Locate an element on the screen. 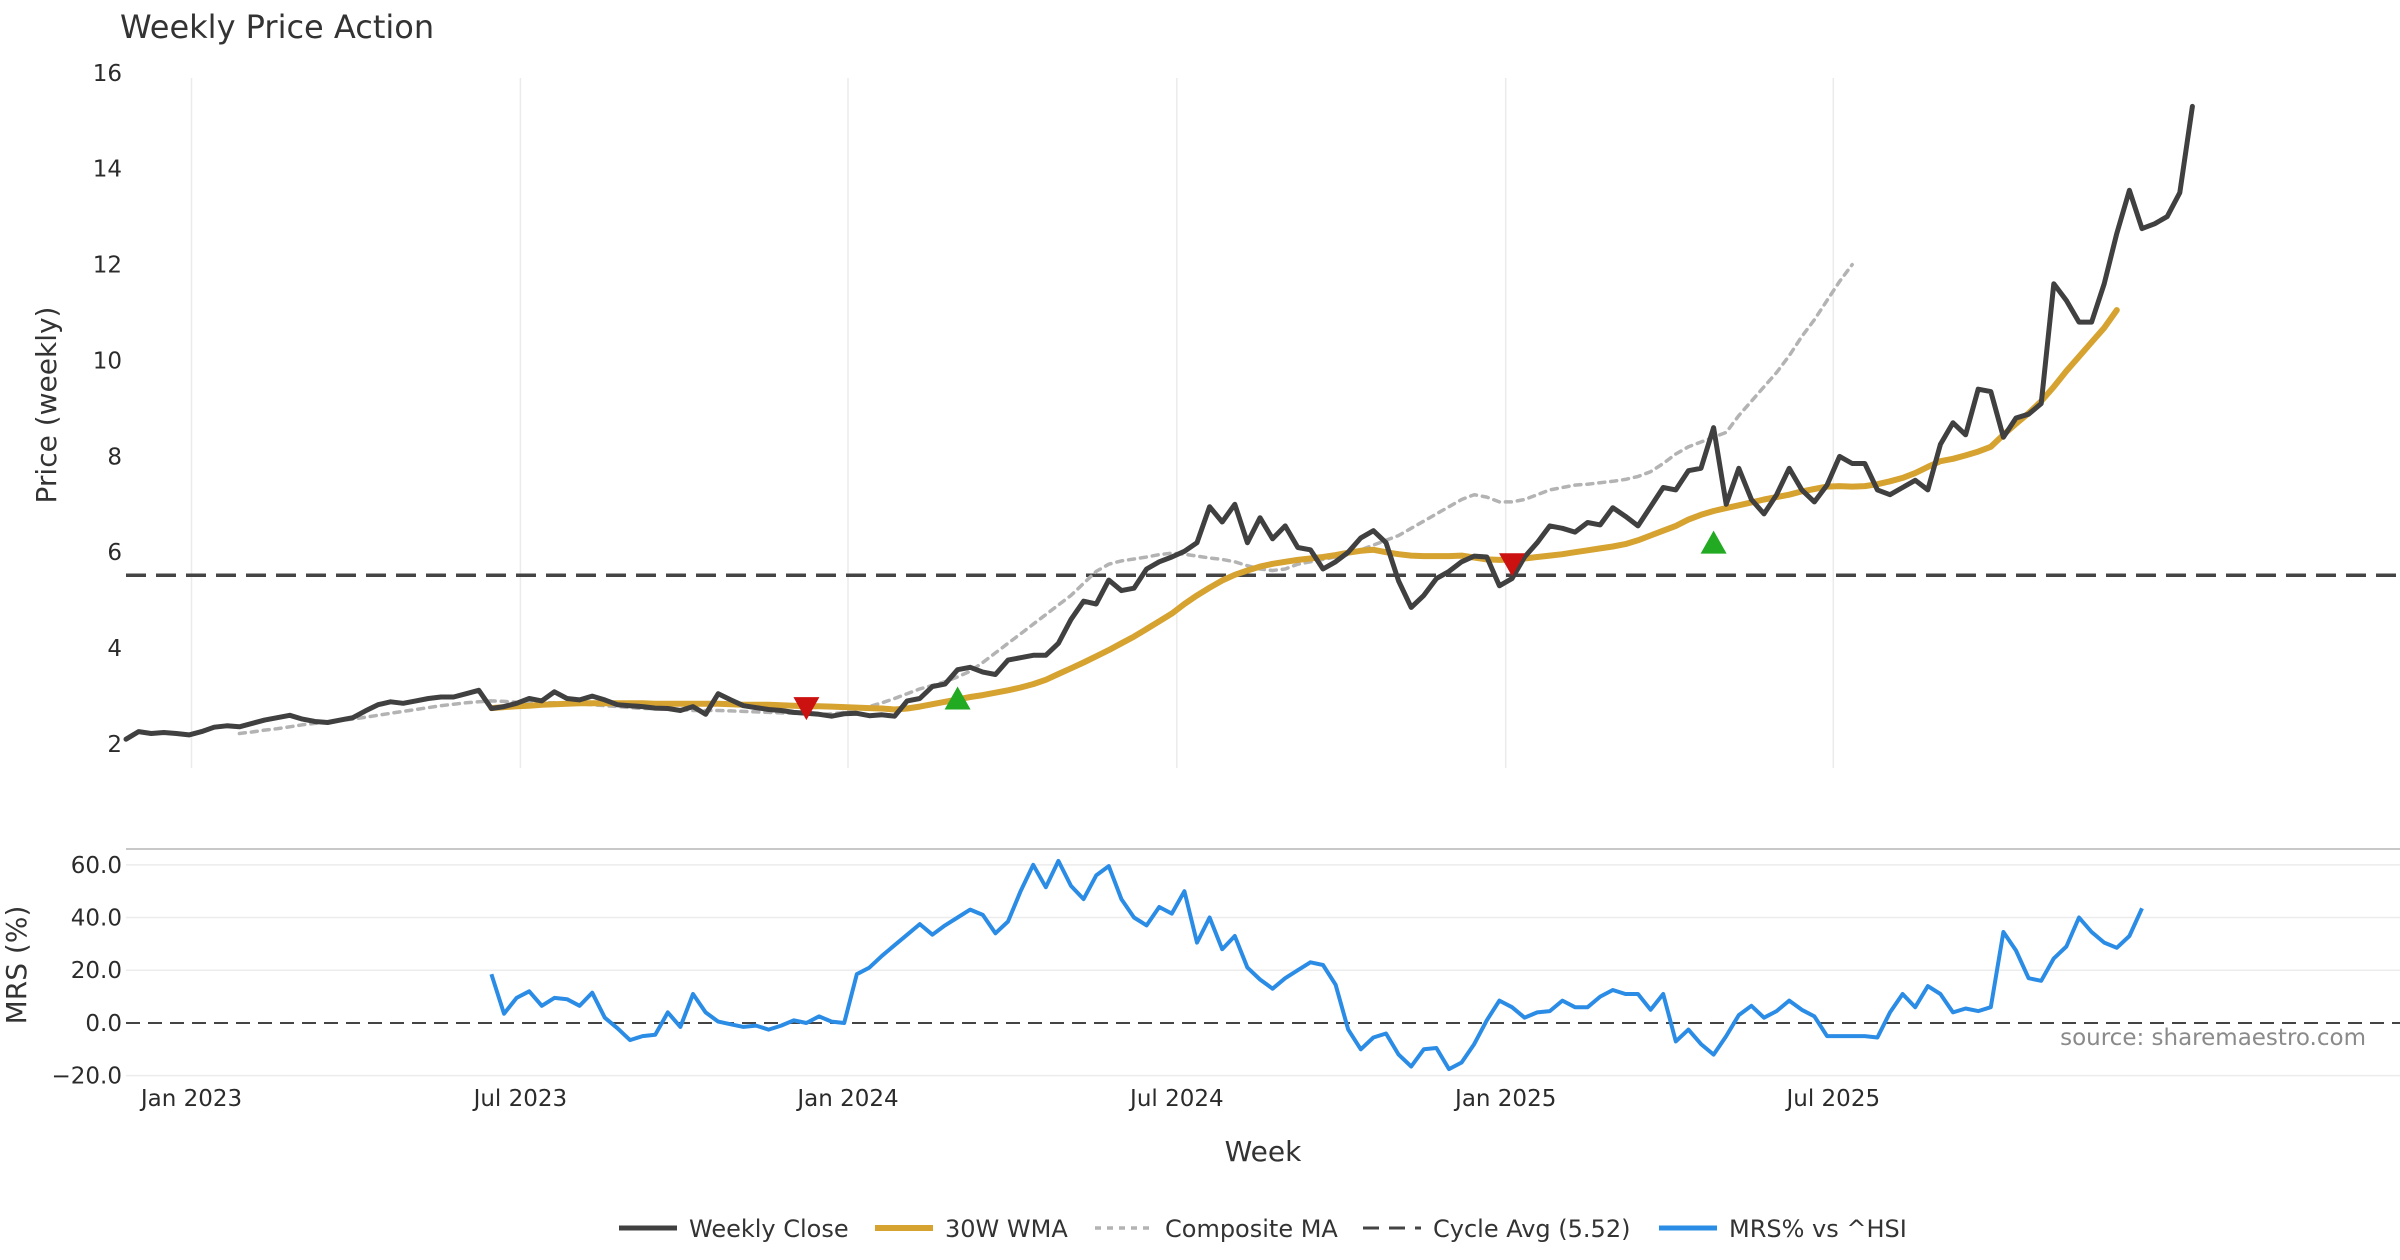  x-tick-label: Jul 2025 is located at coordinates (1832, 1099).